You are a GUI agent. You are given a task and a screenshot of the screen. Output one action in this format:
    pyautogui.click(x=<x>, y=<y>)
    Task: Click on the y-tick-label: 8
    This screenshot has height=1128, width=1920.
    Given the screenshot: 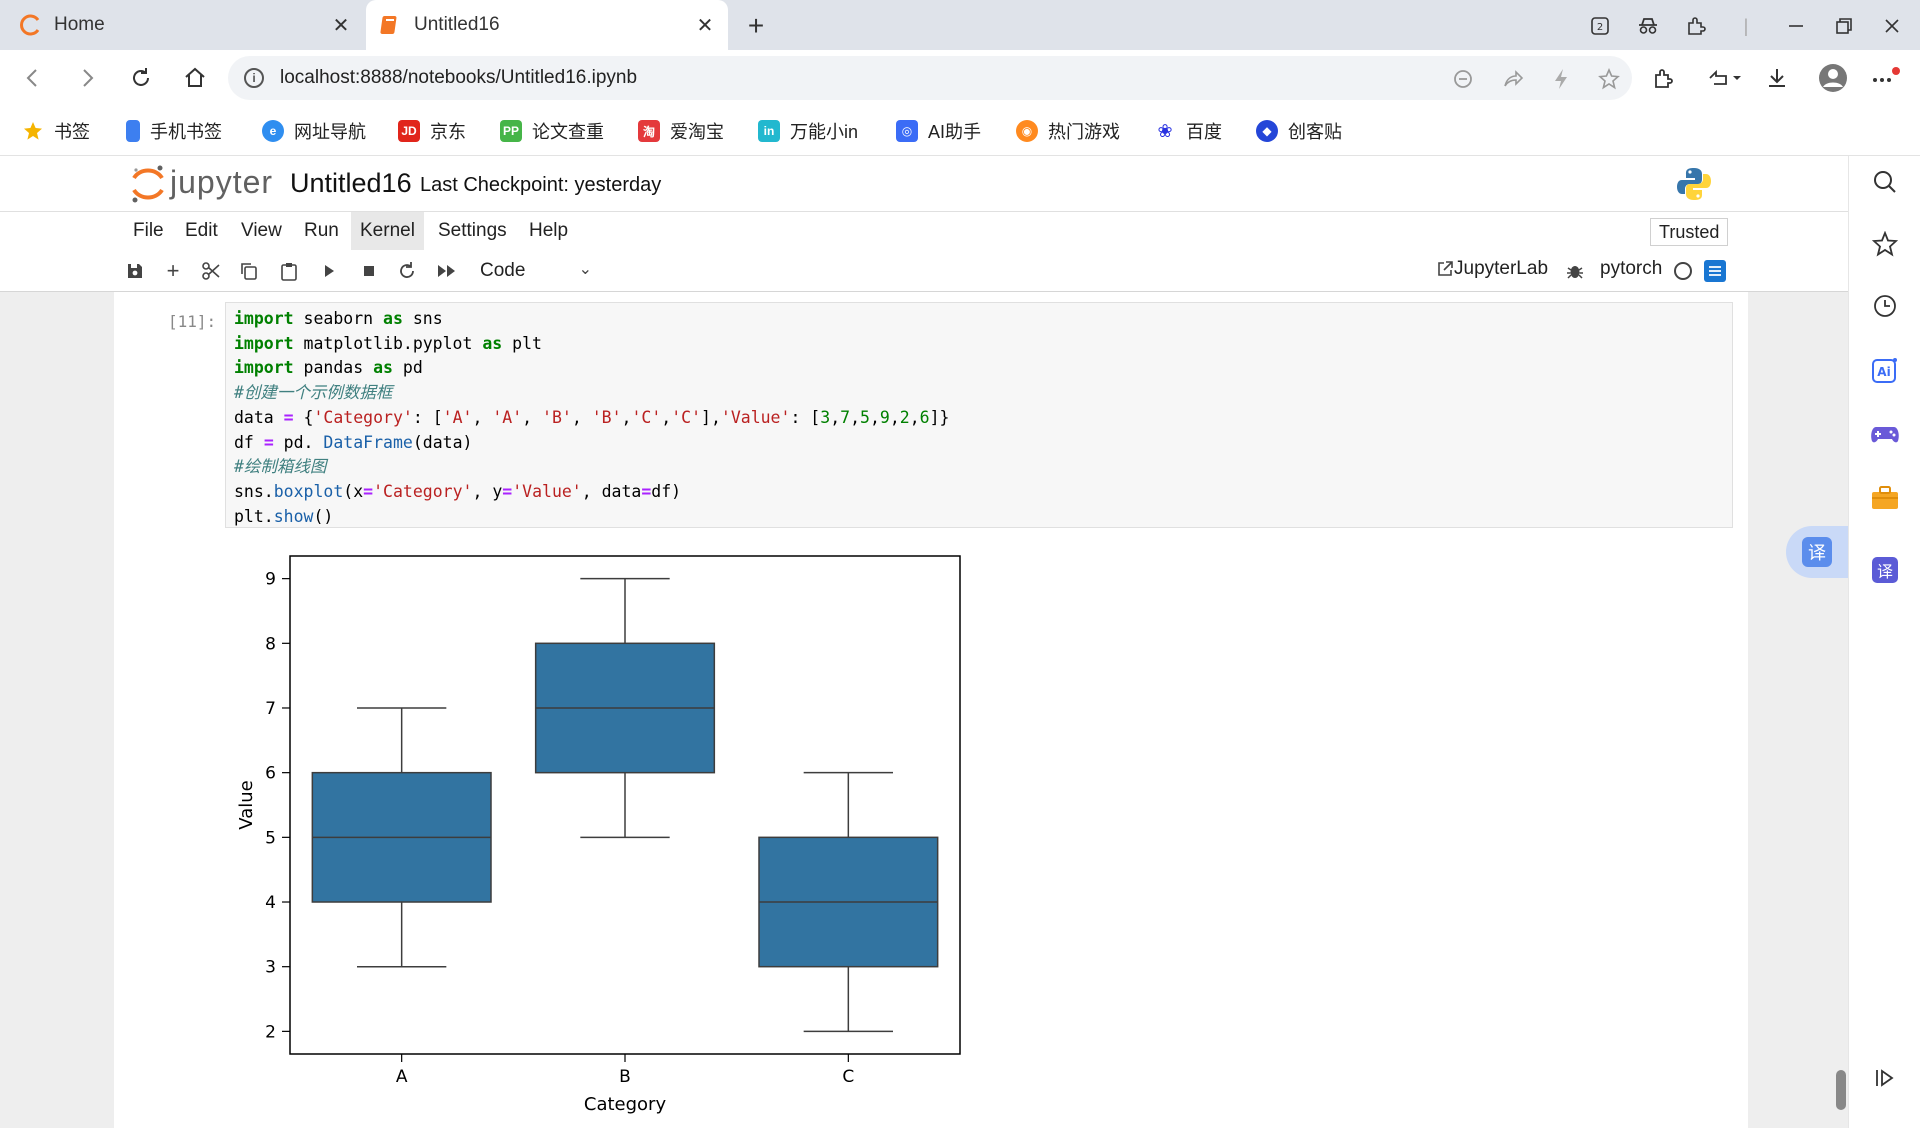 What is the action you would take?
    pyautogui.click(x=270, y=644)
    